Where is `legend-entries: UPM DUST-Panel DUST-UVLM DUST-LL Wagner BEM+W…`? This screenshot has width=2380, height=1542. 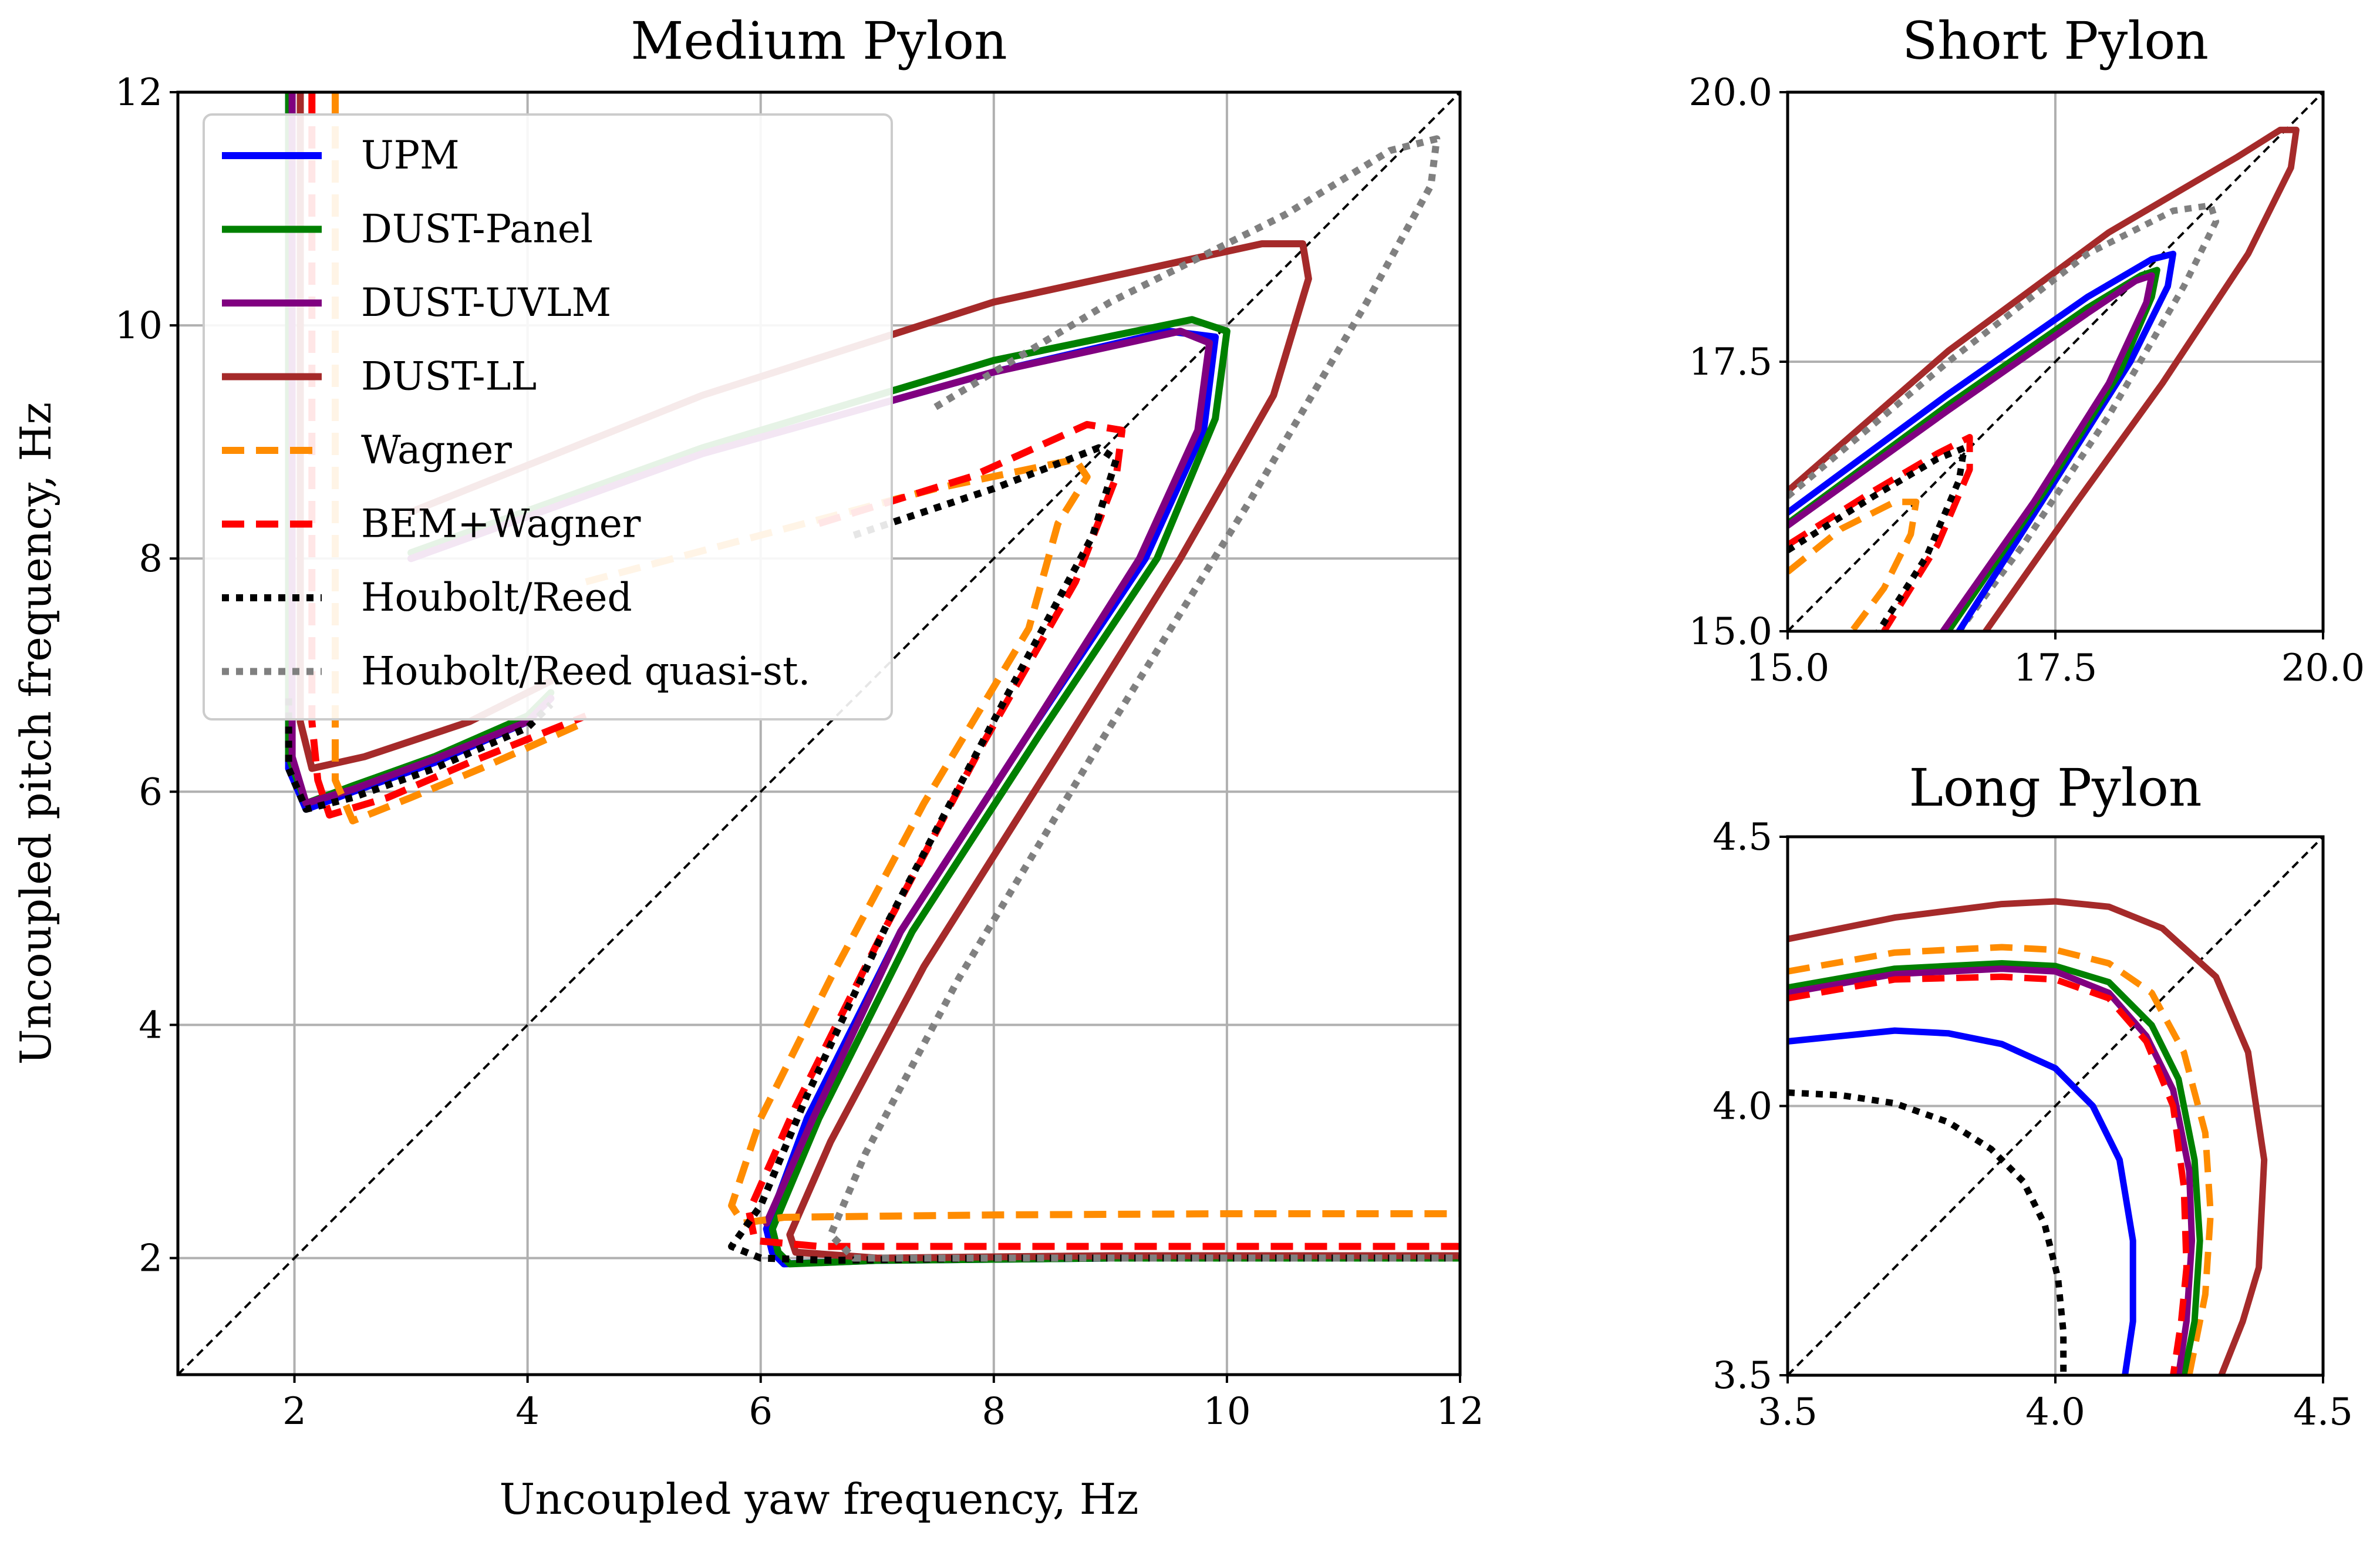 legend-entries: UPM DUST-Panel DUST-UVLM DUST-LL Wagner BEM+W… is located at coordinates (516, 414).